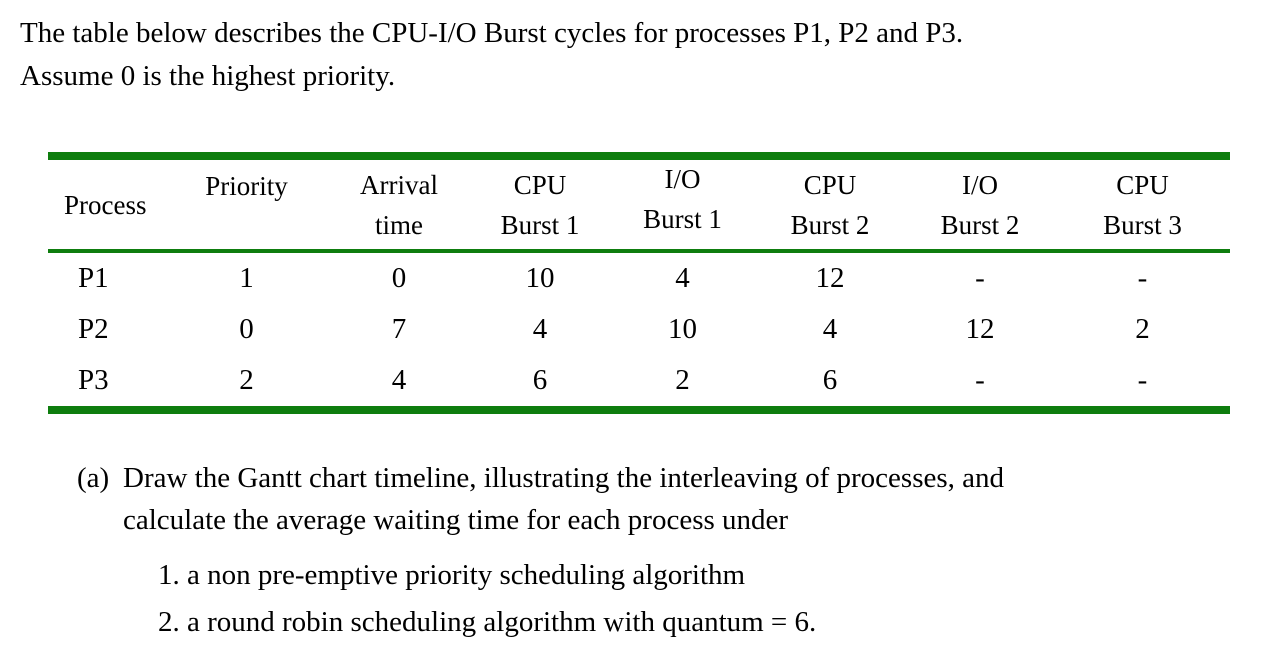 This screenshot has height=646, width=1272. What do you see at coordinates (639, 329) in the screenshot?
I see `table-row-p2: P2 0 7 4 10 4 12 2` at bounding box center [639, 329].